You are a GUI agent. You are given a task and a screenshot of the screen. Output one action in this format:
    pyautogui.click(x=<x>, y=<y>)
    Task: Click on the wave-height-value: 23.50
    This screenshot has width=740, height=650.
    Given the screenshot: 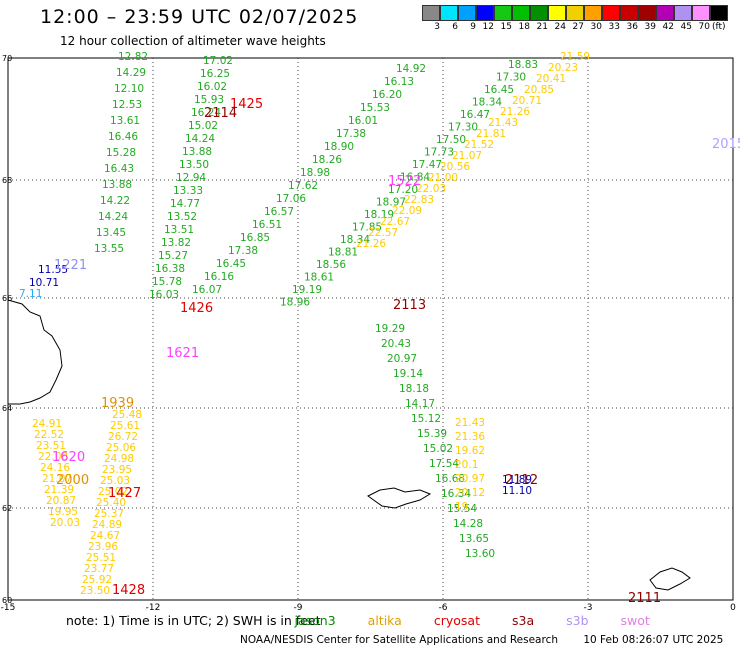 What is the action you would take?
    pyautogui.click(x=95, y=591)
    